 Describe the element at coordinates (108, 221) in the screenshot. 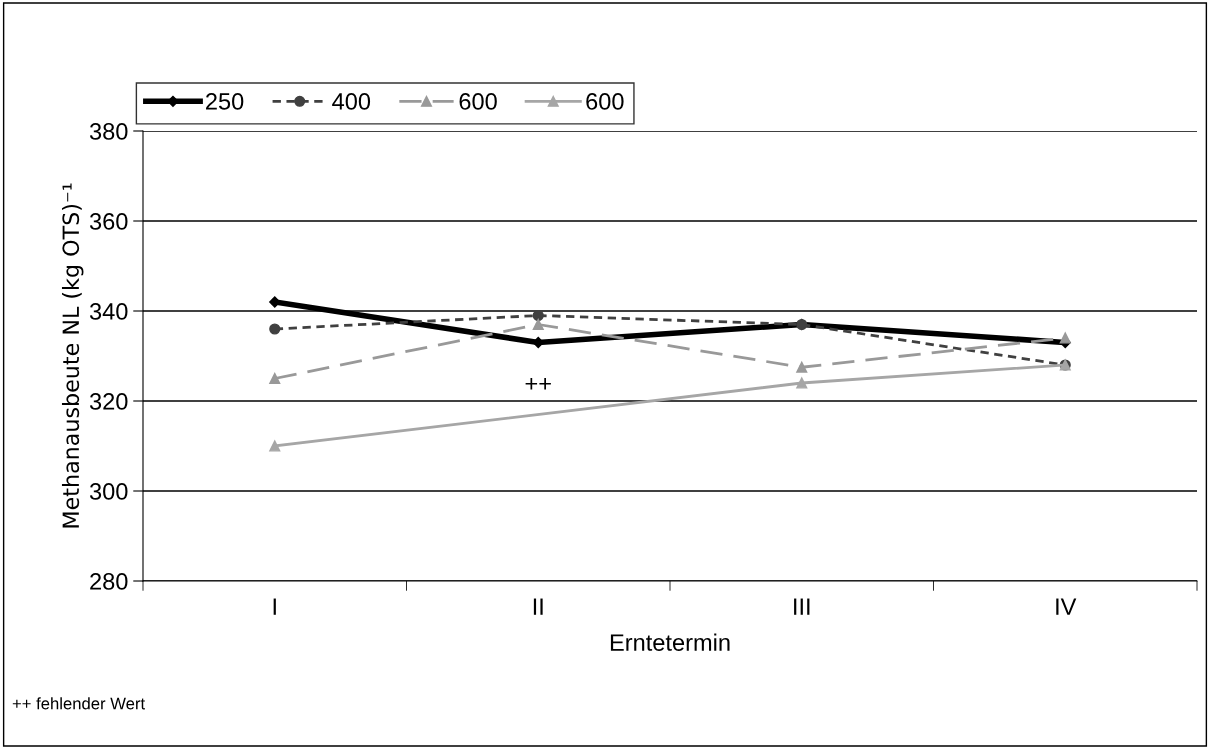

I see `y-tick-label: 360` at that location.